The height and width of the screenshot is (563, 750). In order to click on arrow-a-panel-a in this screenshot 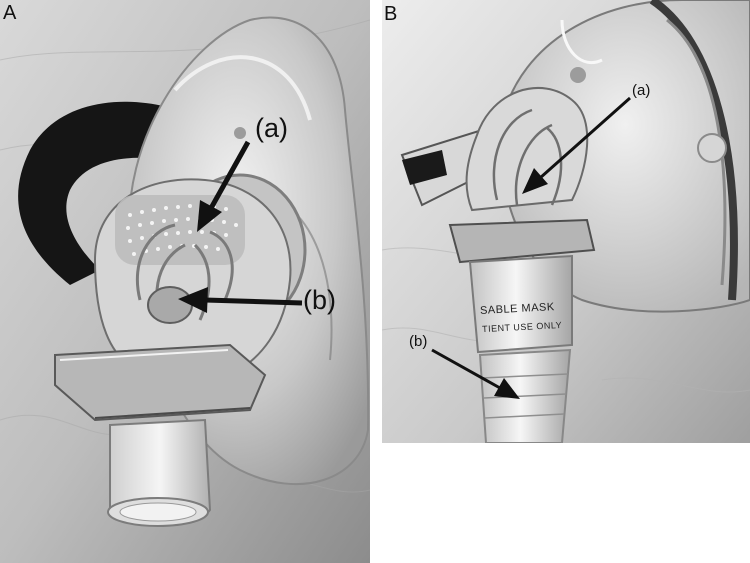, I will do `click(224, 186)`.